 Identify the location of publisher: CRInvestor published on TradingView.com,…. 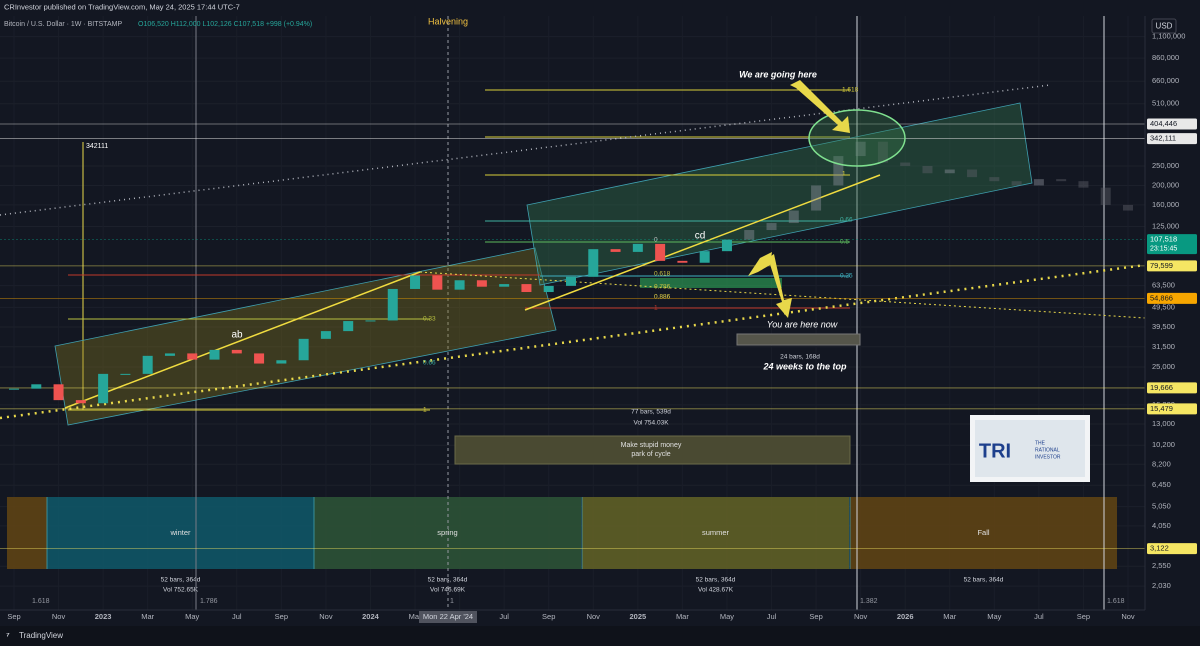
(122, 6).